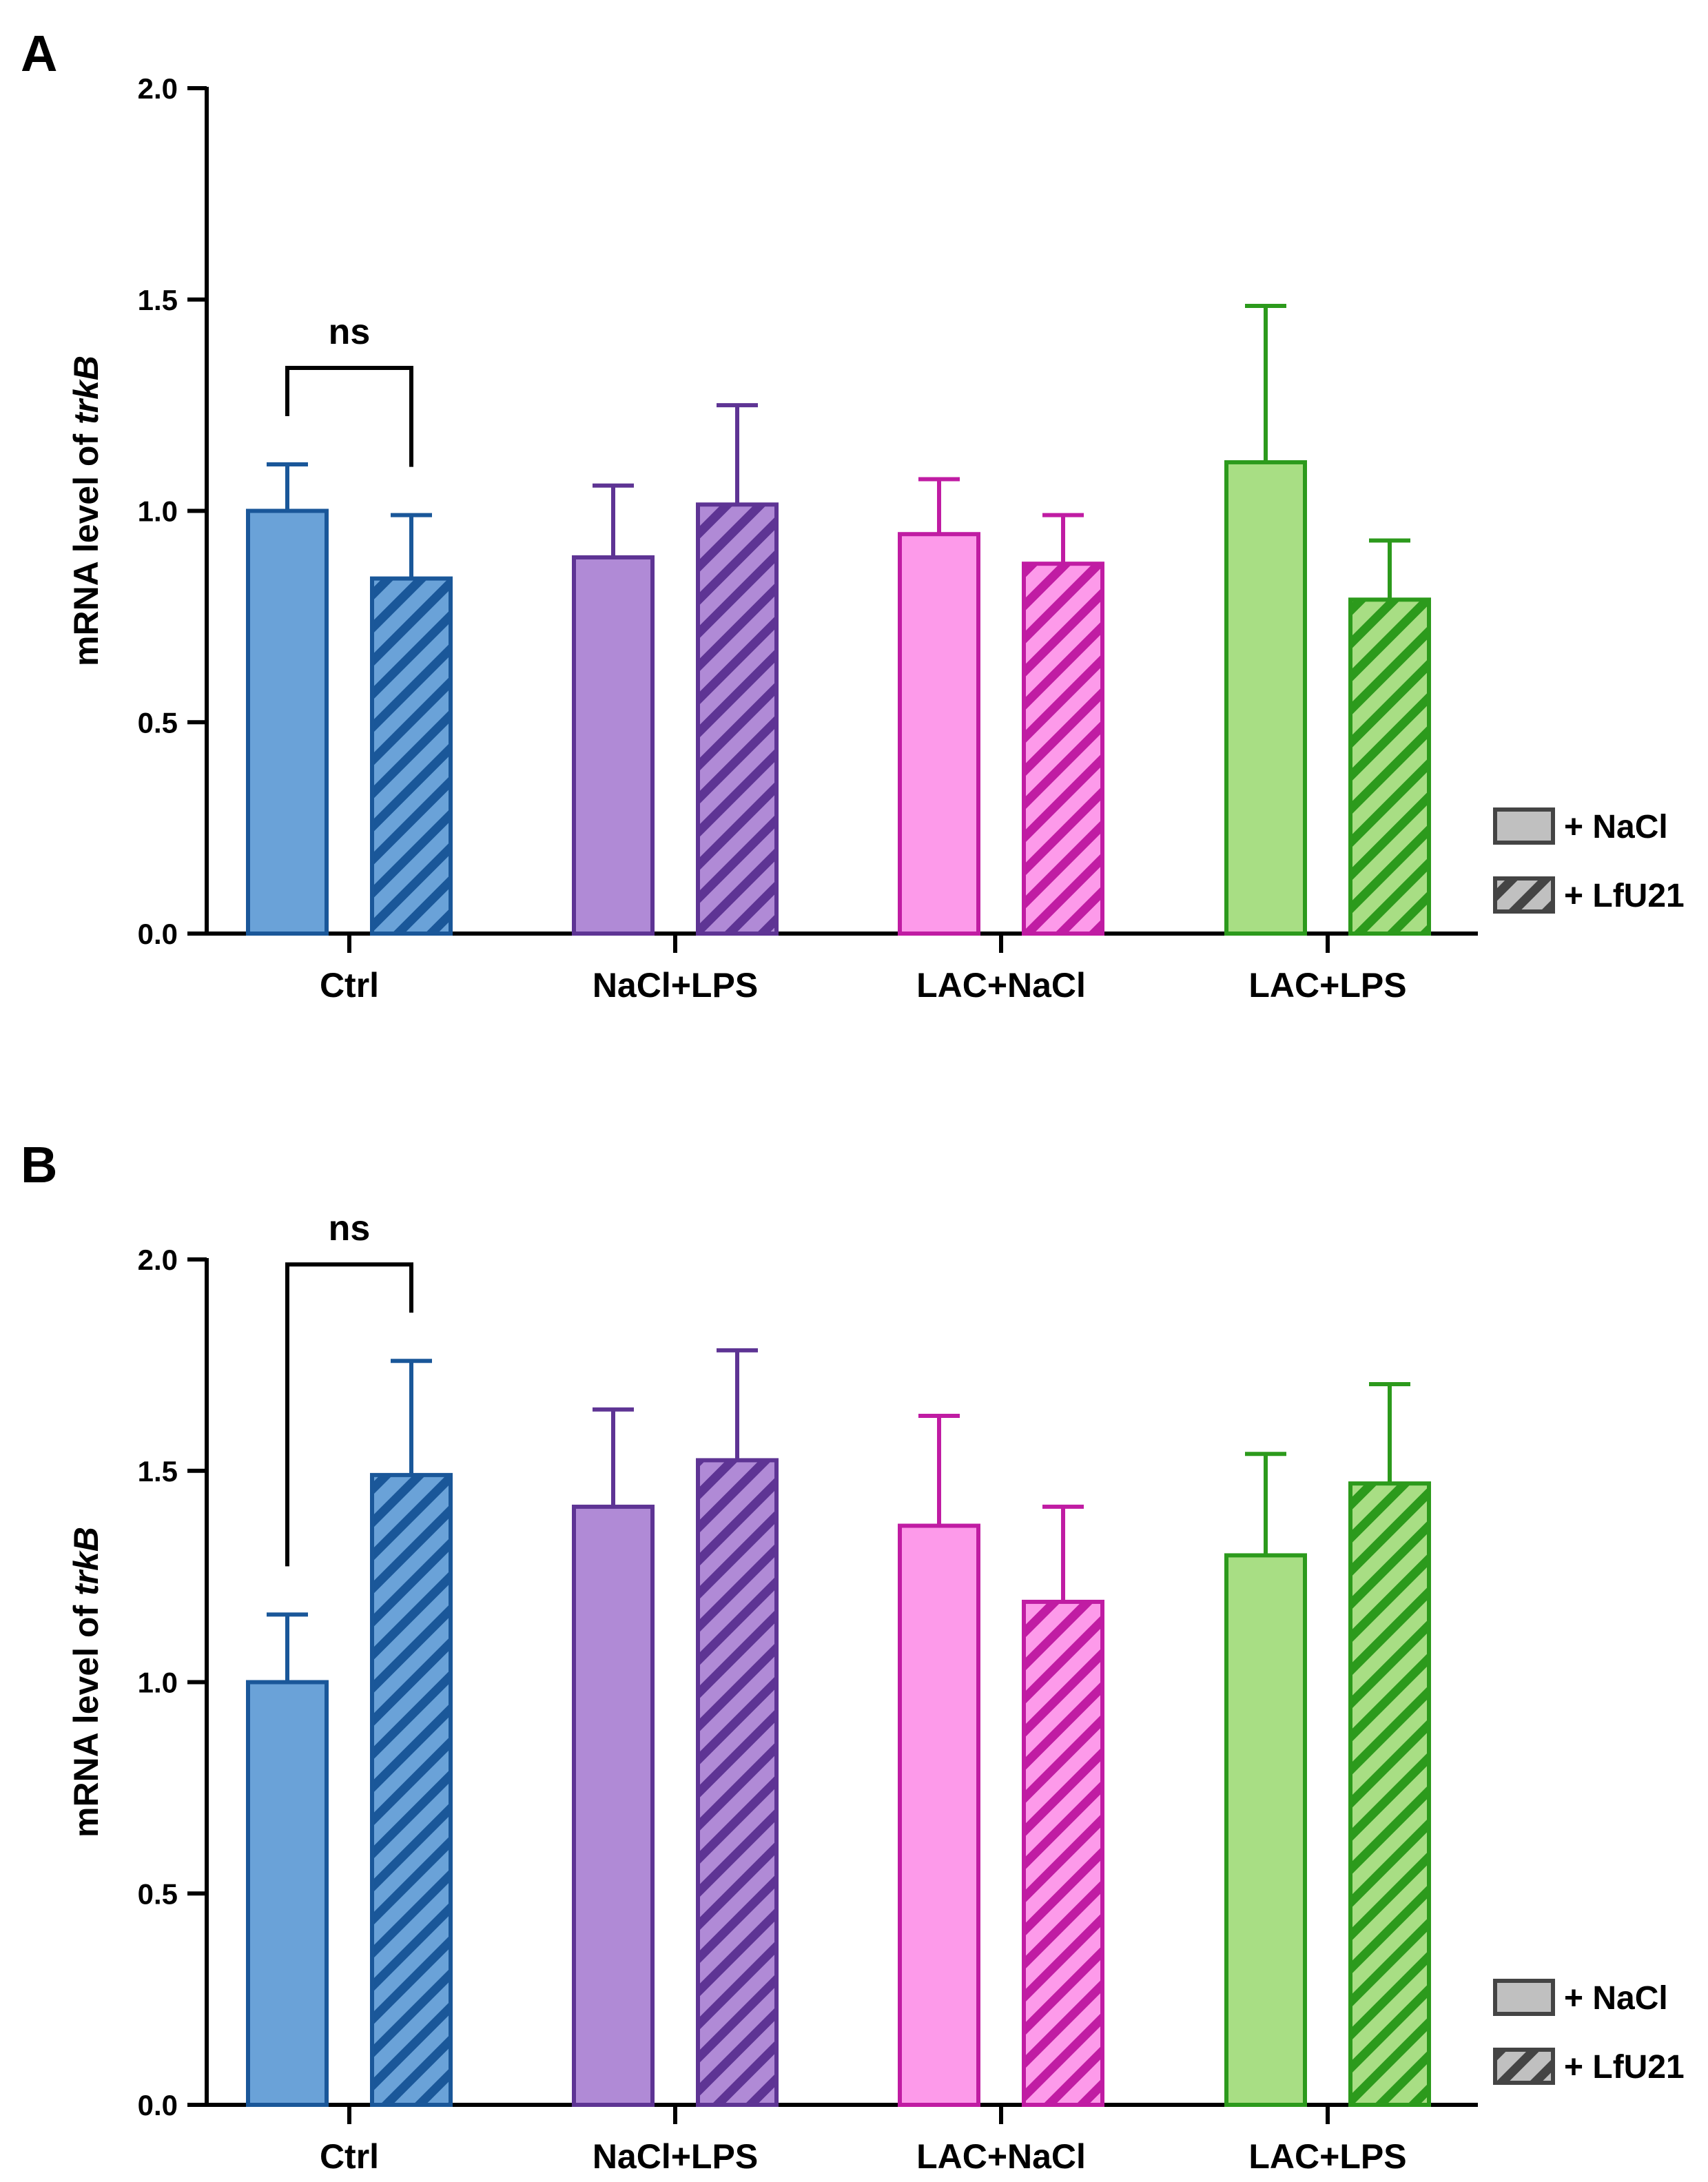  What do you see at coordinates (39, 53) in the screenshot?
I see `panel-letter: A` at bounding box center [39, 53].